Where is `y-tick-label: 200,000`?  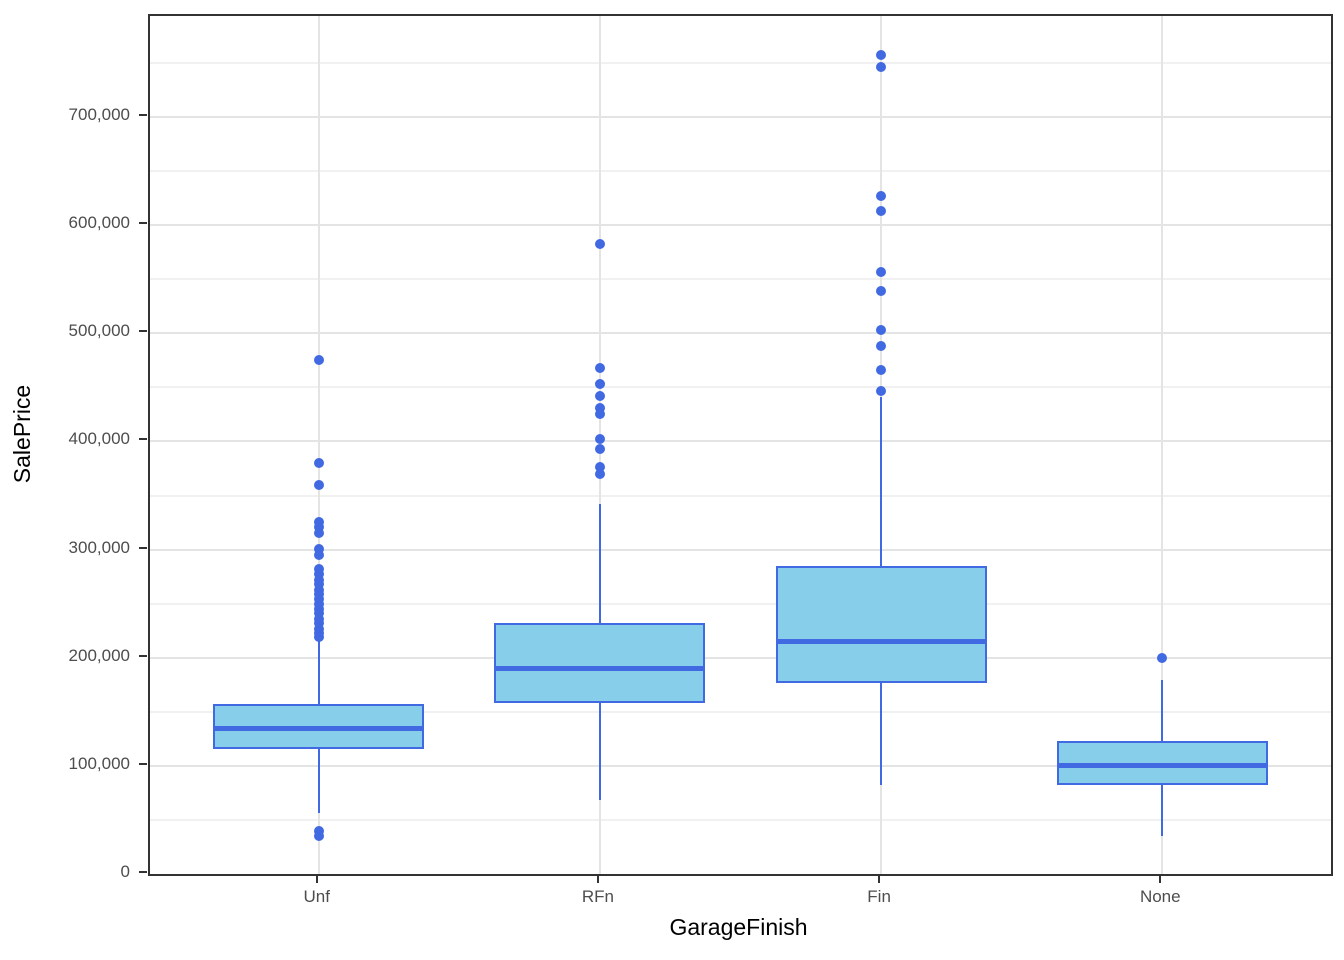 y-tick-label: 200,000 is located at coordinates (99, 655).